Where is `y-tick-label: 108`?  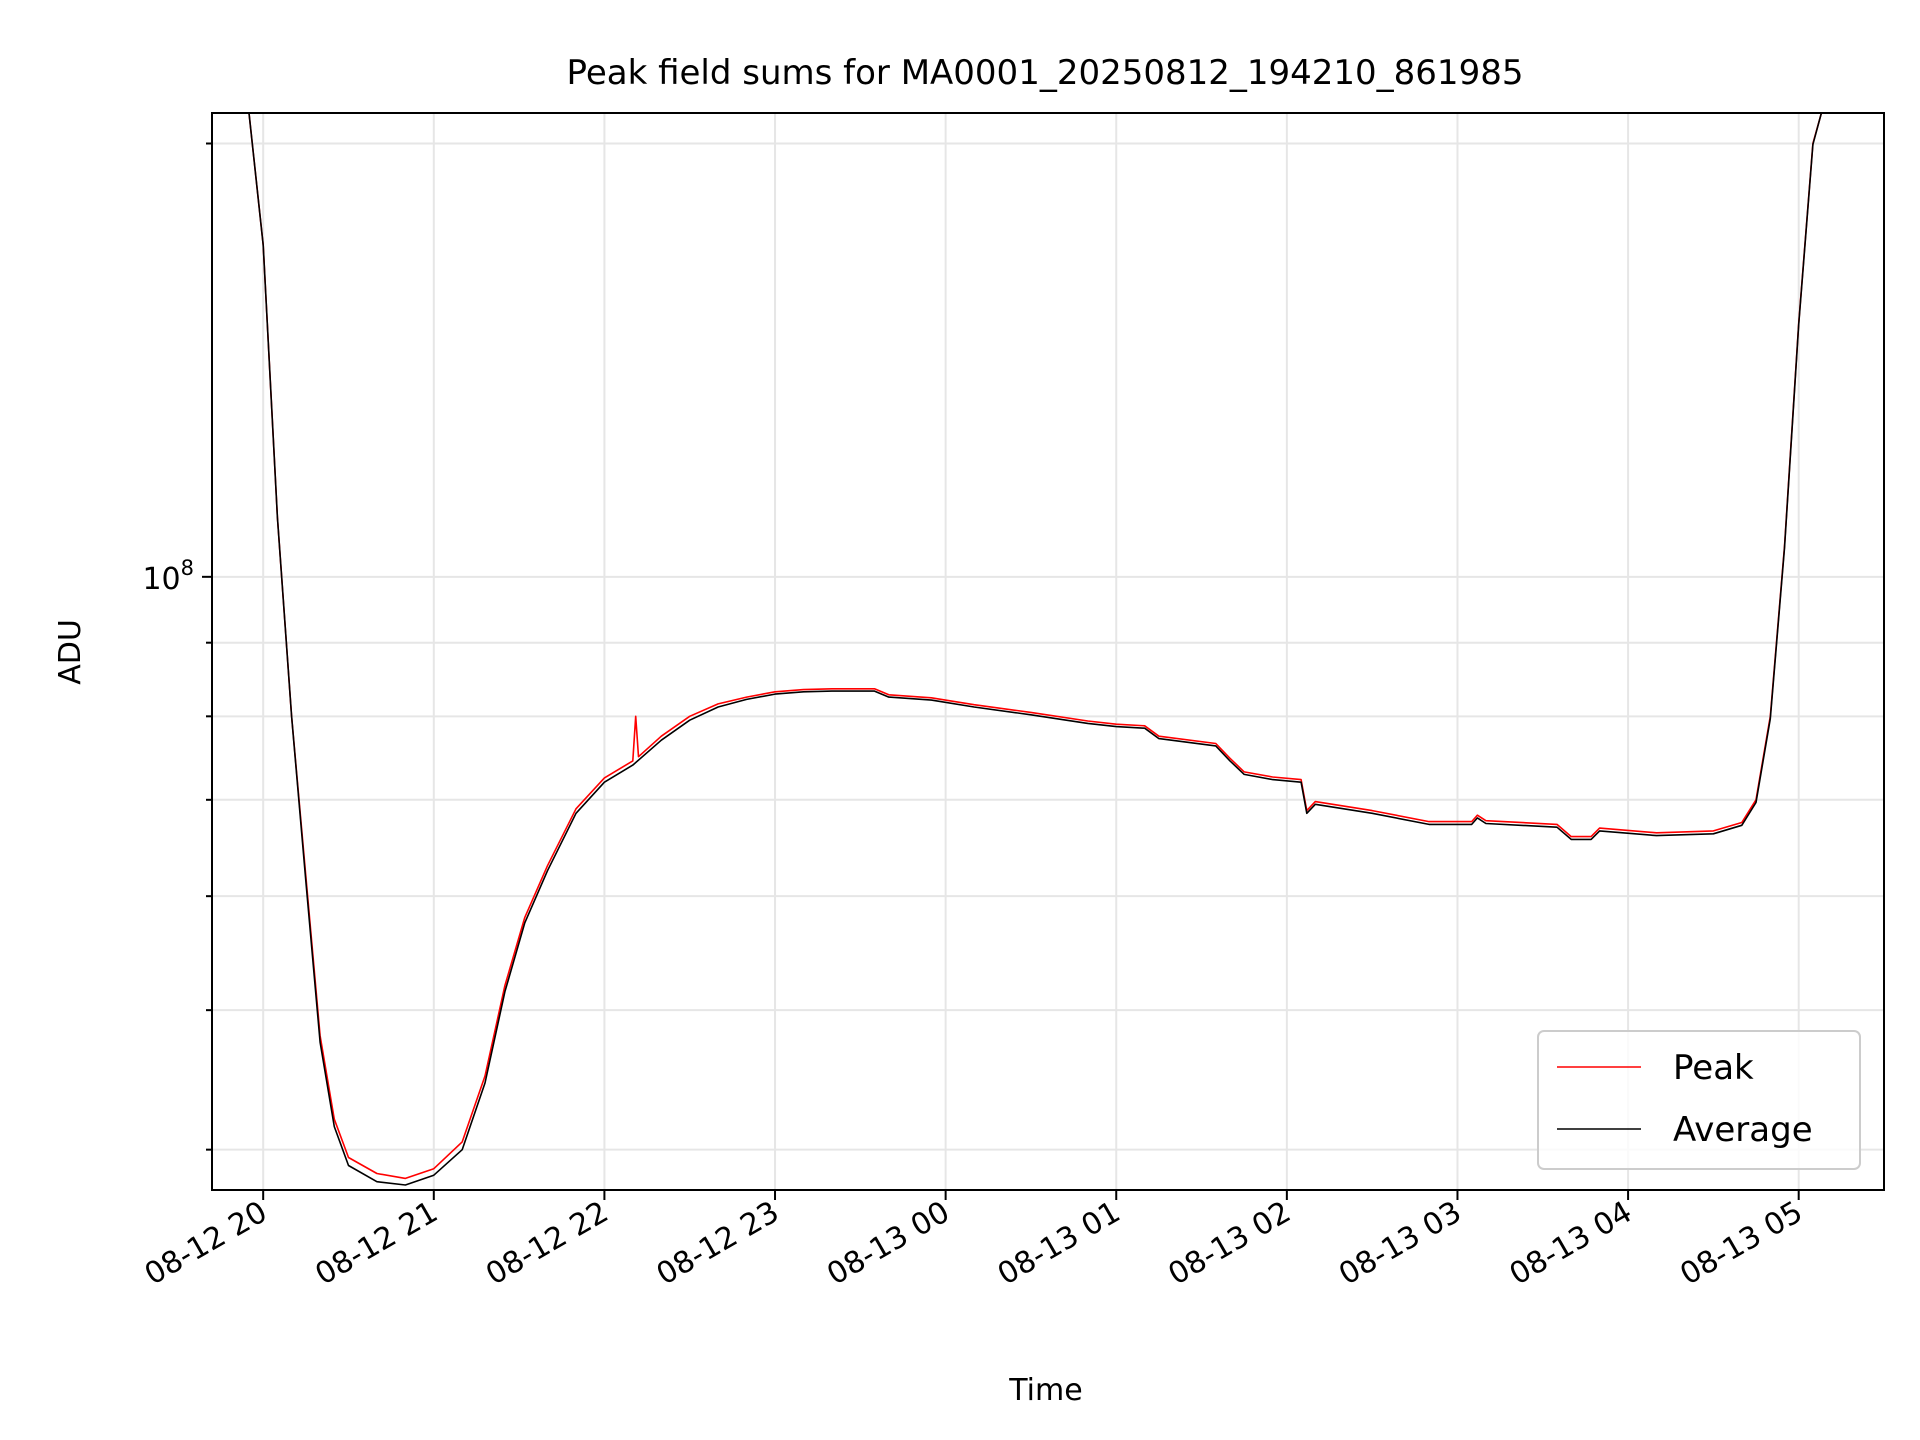 y-tick-label: 108 is located at coordinates (168, 576).